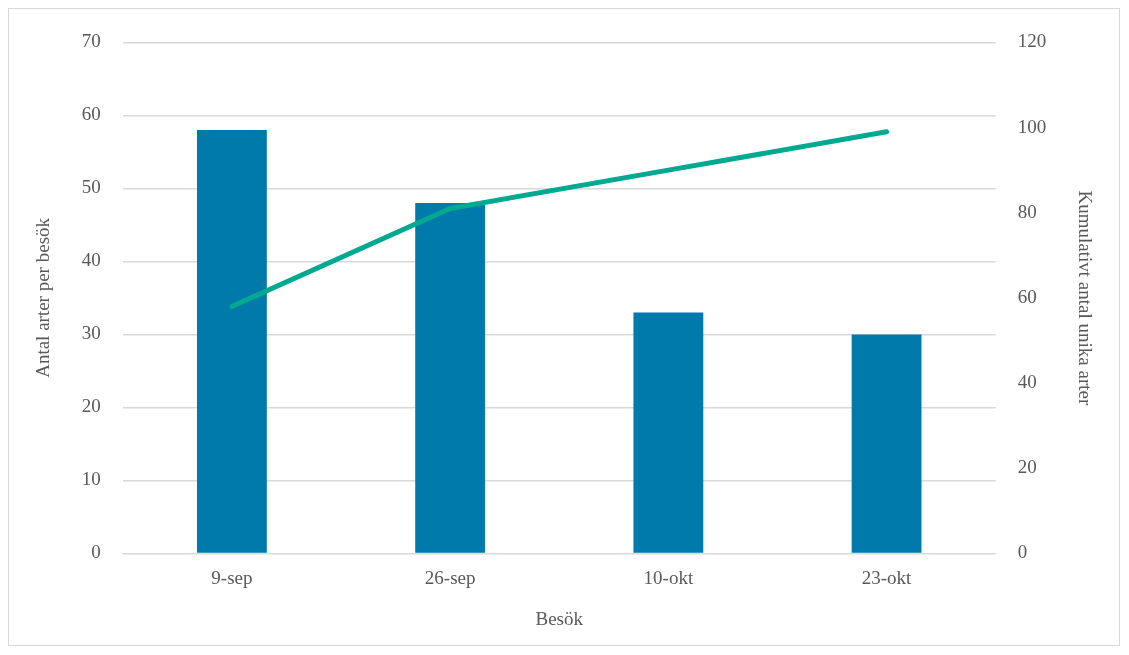  Describe the element at coordinates (887, 577) in the screenshot. I see `x-tick-label: 23-okt` at that location.